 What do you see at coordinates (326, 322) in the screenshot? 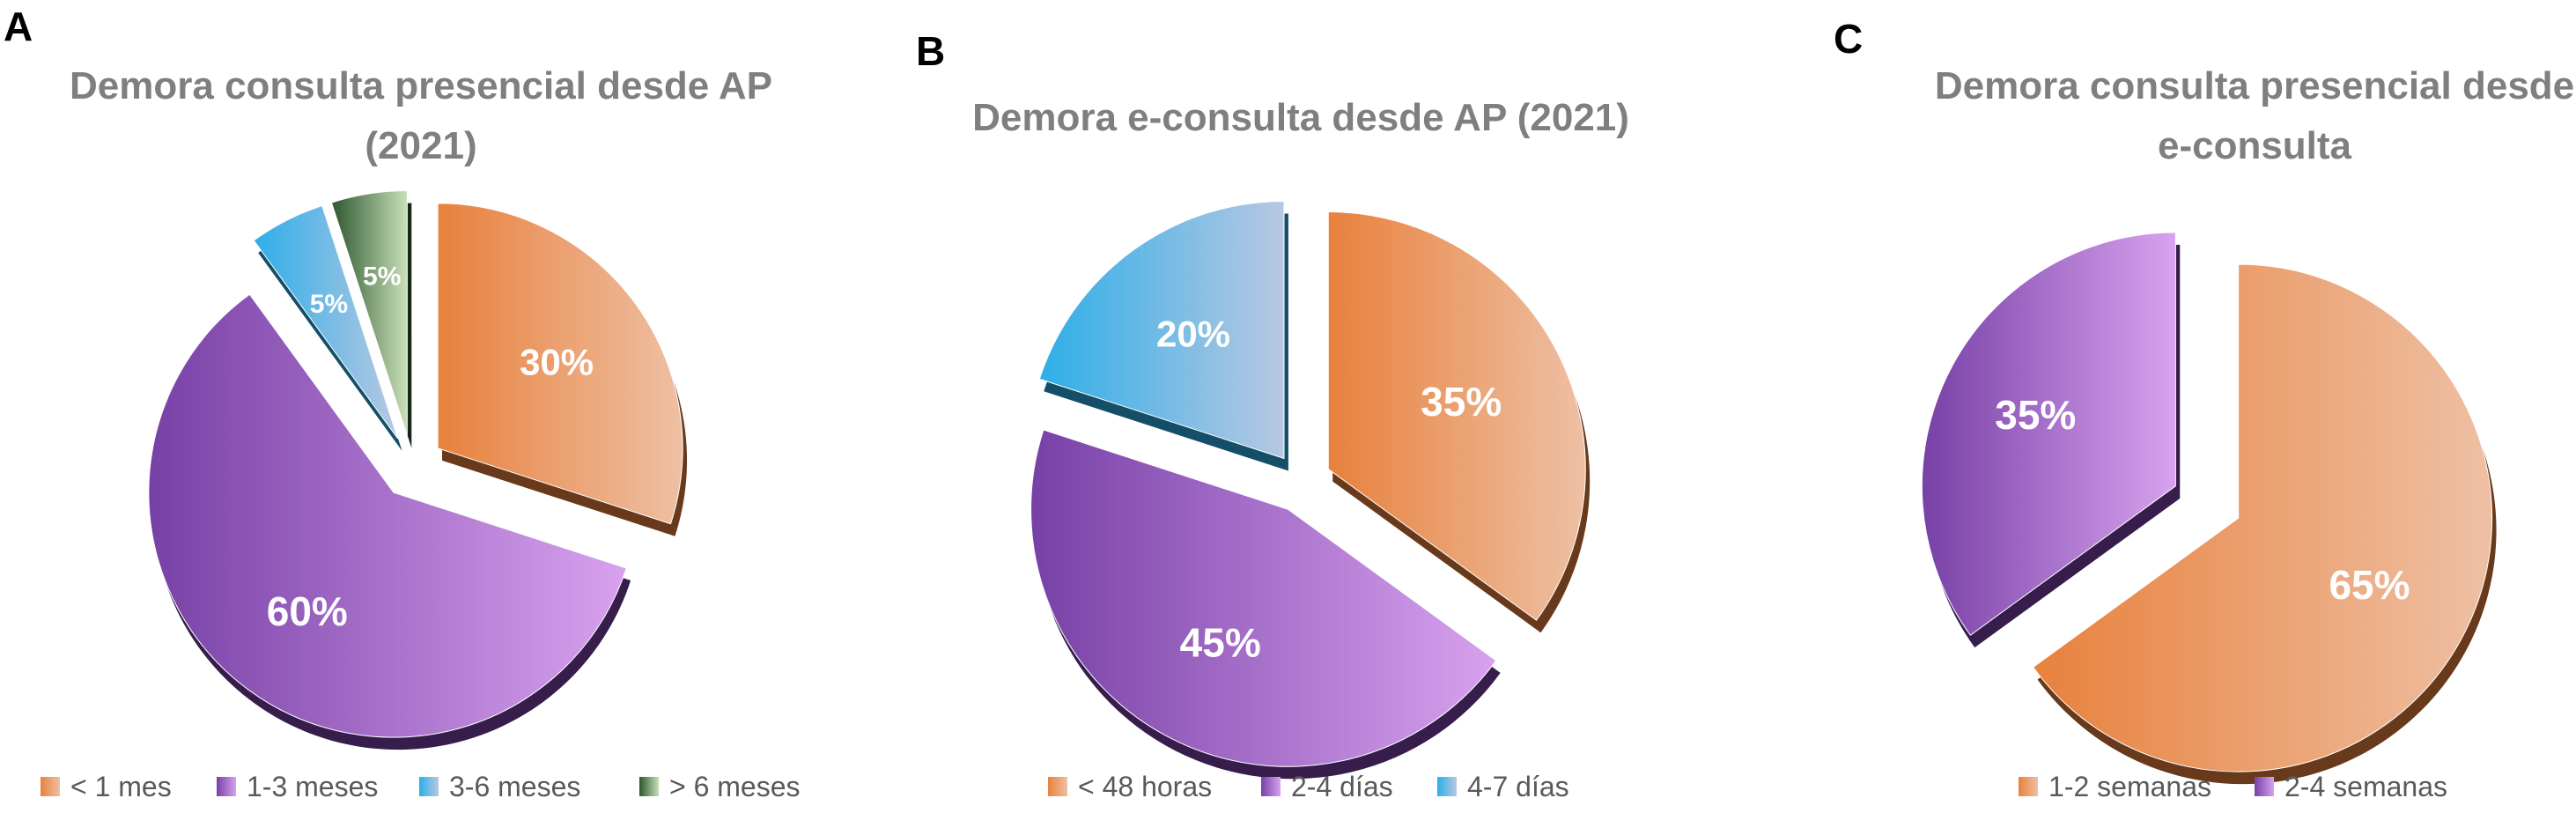
I see `pie-slice-3-6-meses` at bounding box center [326, 322].